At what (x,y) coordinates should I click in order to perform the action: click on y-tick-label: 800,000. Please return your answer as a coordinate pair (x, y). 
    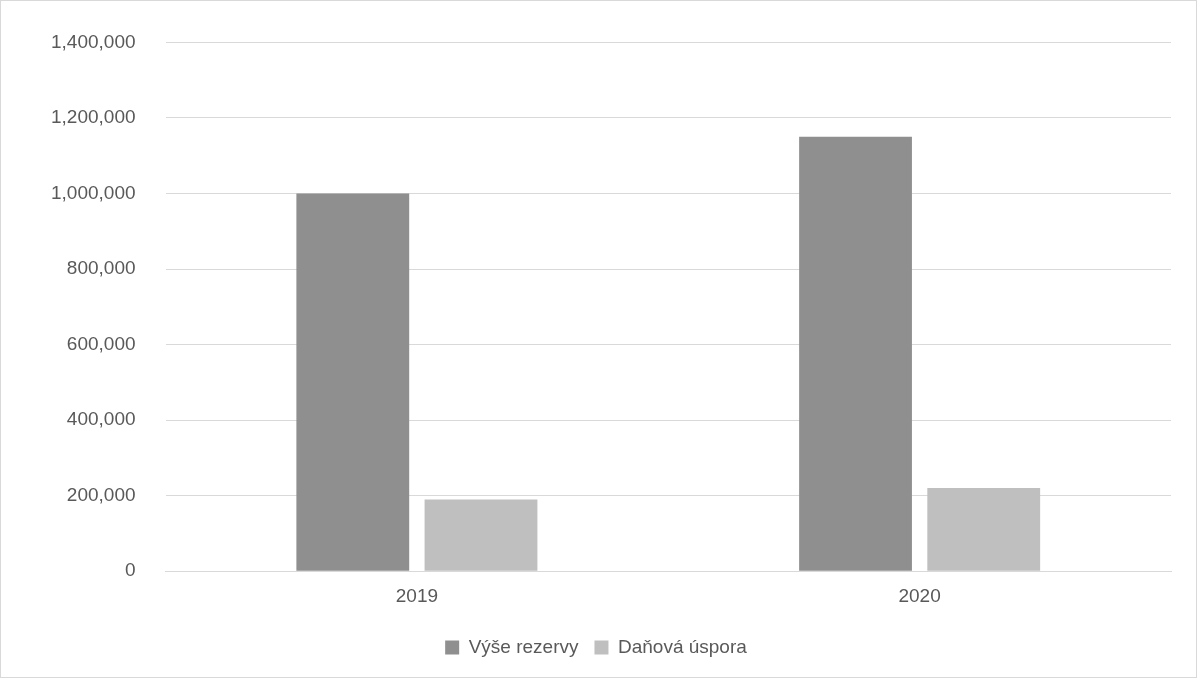
    Looking at the image, I should click on (101, 268).